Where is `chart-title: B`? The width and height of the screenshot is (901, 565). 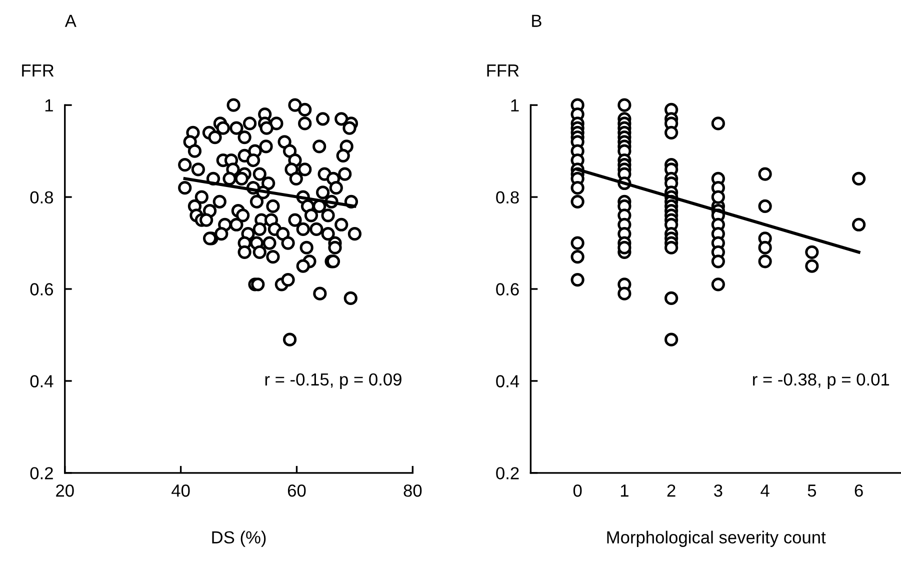 chart-title: B is located at coordinates (537, 20).